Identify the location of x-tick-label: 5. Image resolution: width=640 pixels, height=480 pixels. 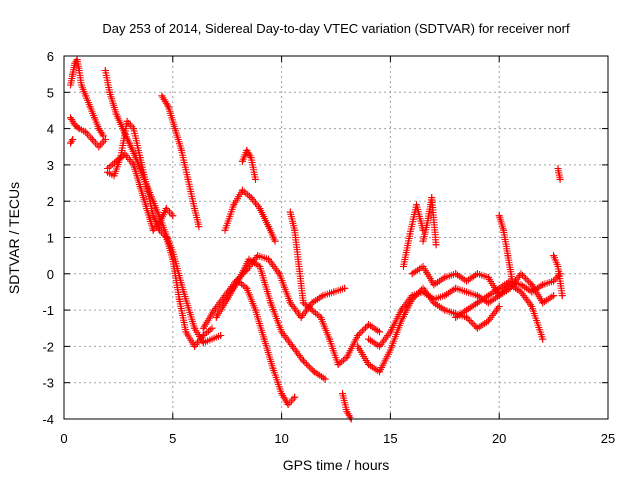
(172, 438).